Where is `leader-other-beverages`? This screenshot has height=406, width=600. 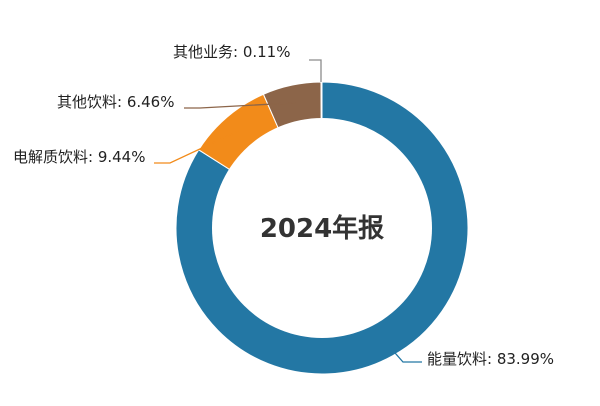
leader-other-beverages is located at coordinates (240, 105).